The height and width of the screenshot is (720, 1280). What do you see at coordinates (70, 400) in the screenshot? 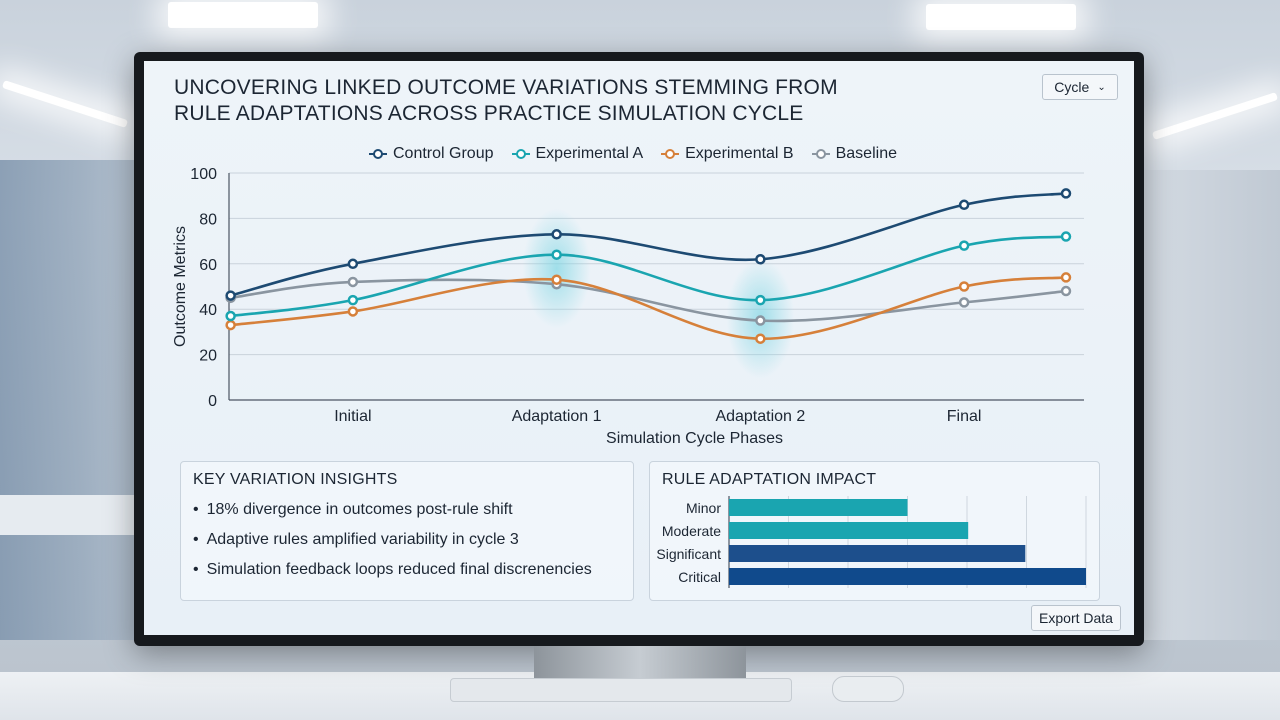
I see `background-wall-left` at bounding box center [70, 400].